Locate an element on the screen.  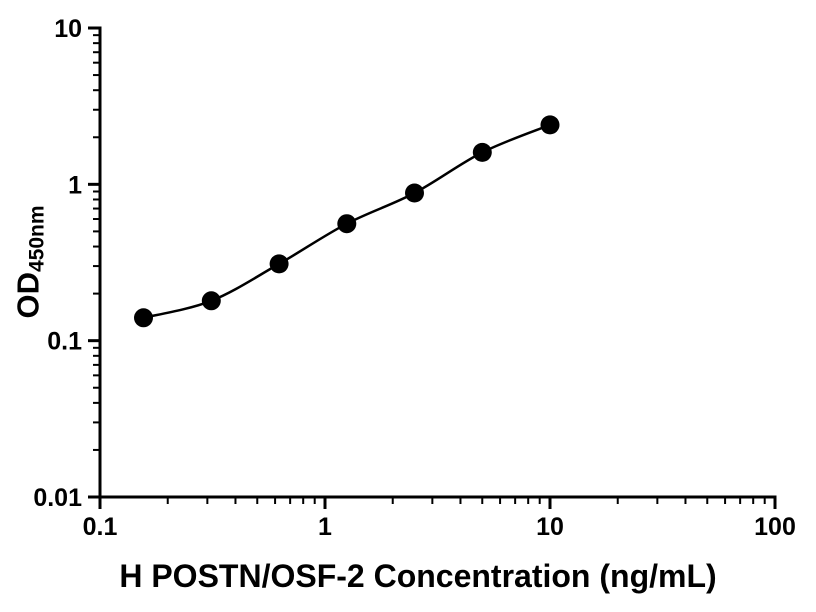
y-axis-title-subscript: 450nm is located at coordinates (37, 239).